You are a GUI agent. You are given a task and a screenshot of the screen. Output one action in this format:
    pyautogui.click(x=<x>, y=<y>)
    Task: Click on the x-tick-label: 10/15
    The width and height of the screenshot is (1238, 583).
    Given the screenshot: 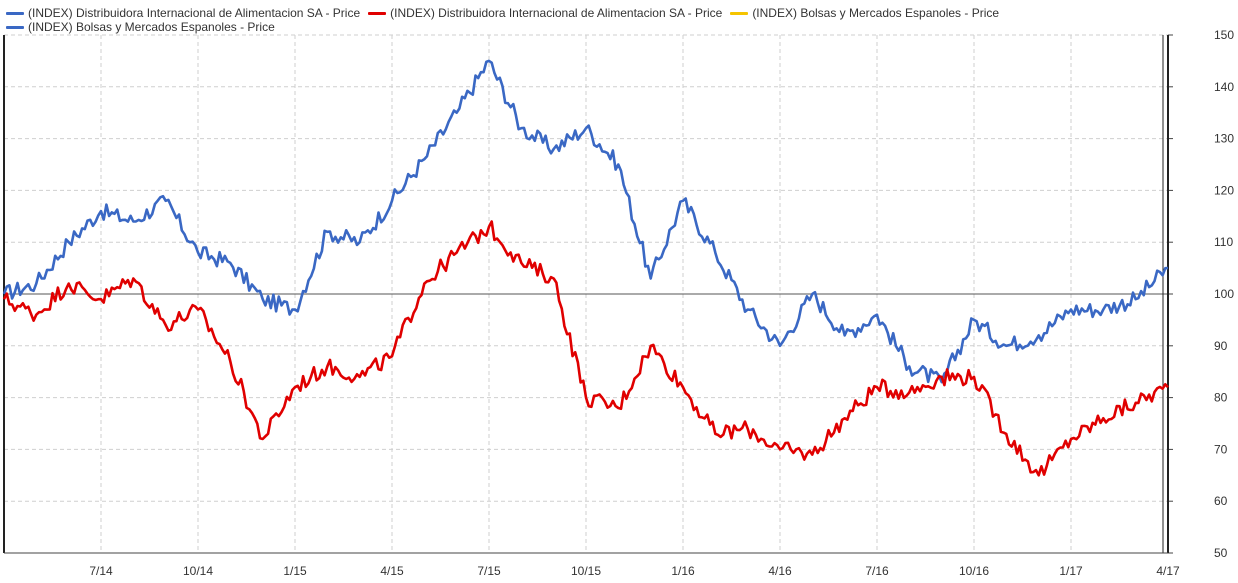 What is the action you would take?
    pyautogui.click(x=586, y=571)
    